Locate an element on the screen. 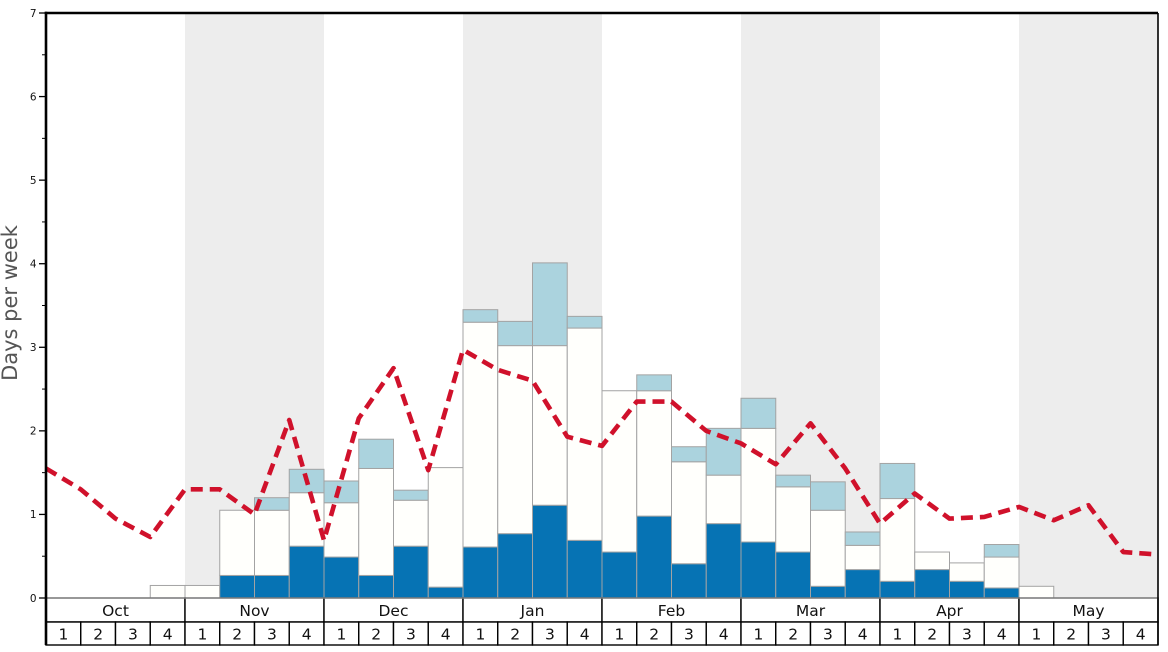 Image resolution: width=1168 pixels, height=652 pixels. y-tick-label-7: 7 is located at coordinates (33, 14).